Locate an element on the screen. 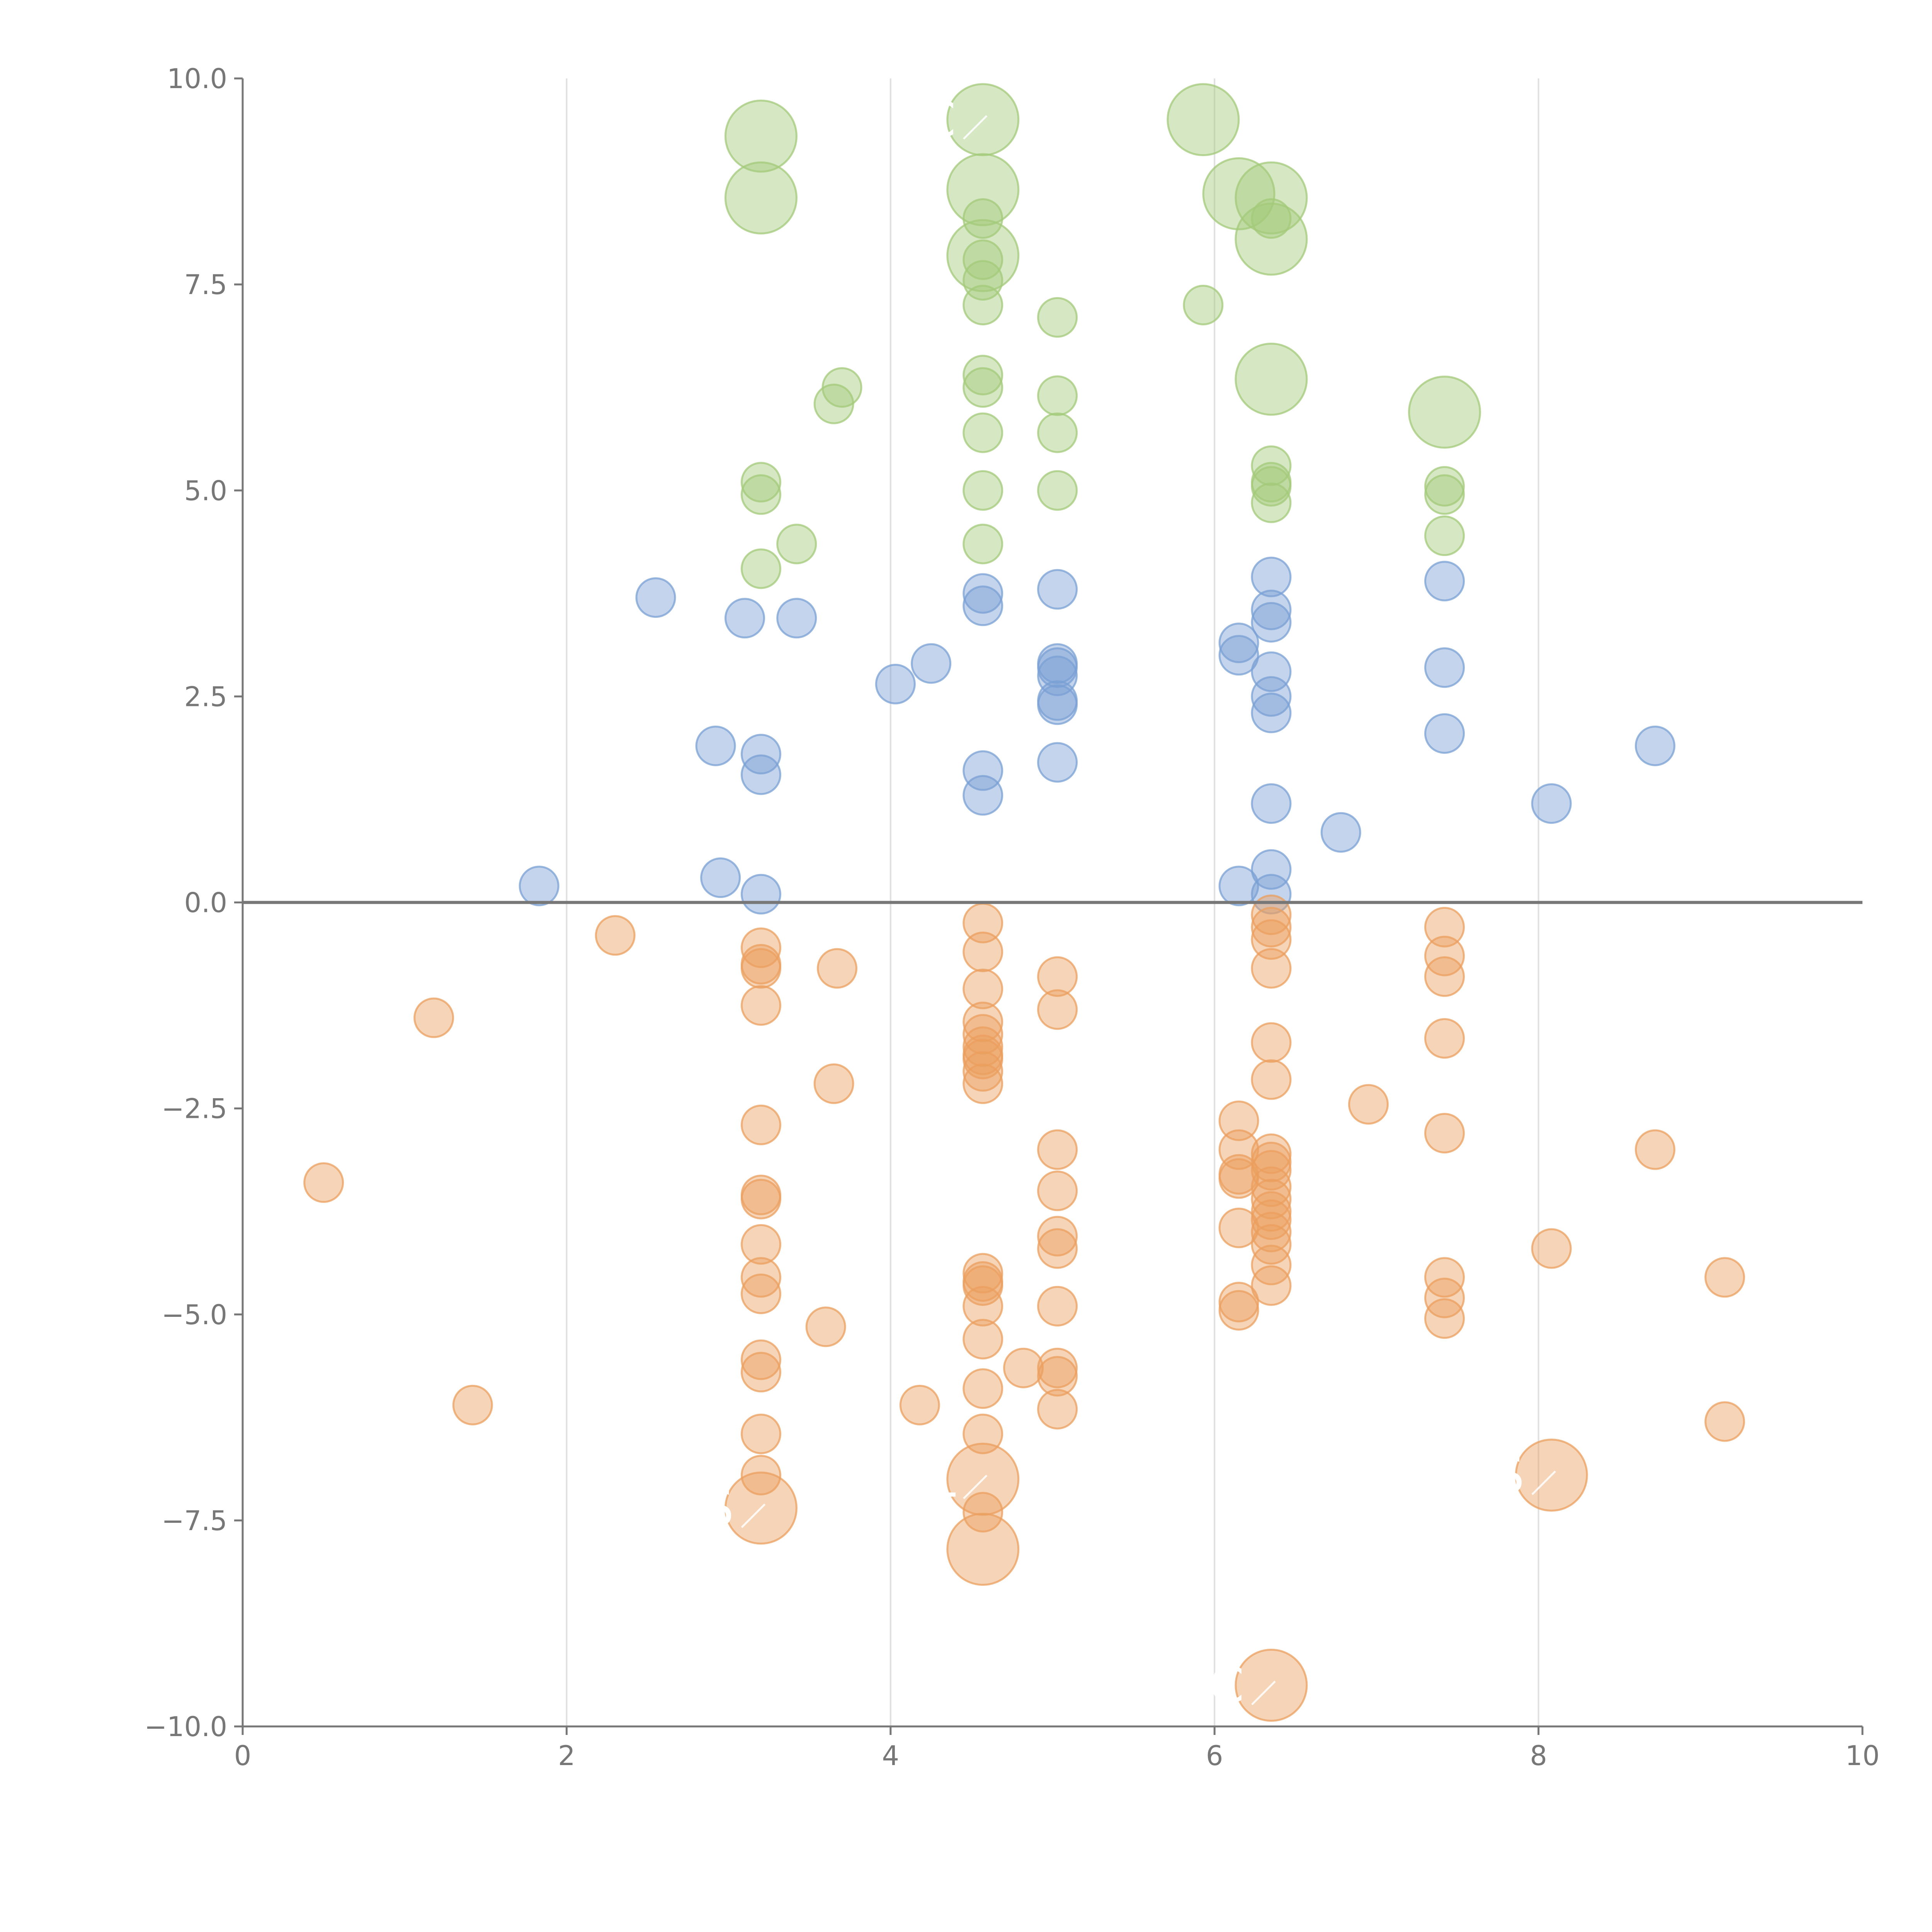 Image resolution: width=1932 pixels, height=1932 pixels. x-tick-label: 6 is located at coordinates (1214, 1756).